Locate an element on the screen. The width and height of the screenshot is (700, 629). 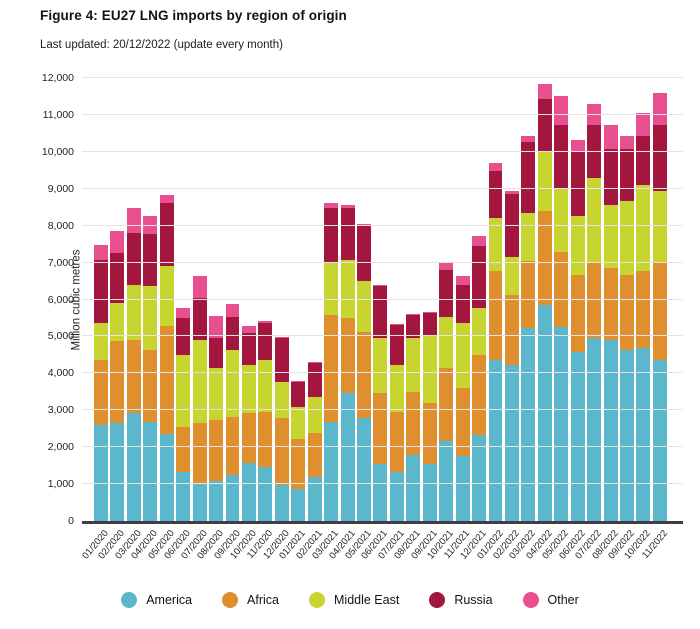
legend-label: Middle East is located at coordinates (367, 600).